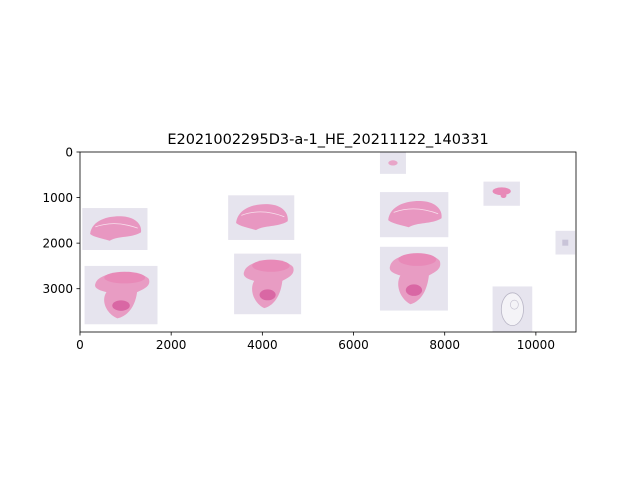  I want to click on x-tick-label: 2000, so click(171, 345).